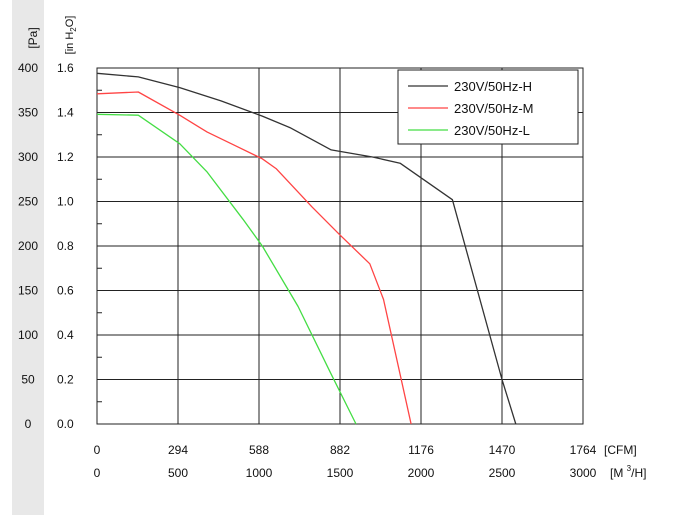 The image size is (682, 515). What do you see at coordinates (178, 473) in the screenshot?
I see `x-tick-m3h: 500` at bounding box center [178, 473].